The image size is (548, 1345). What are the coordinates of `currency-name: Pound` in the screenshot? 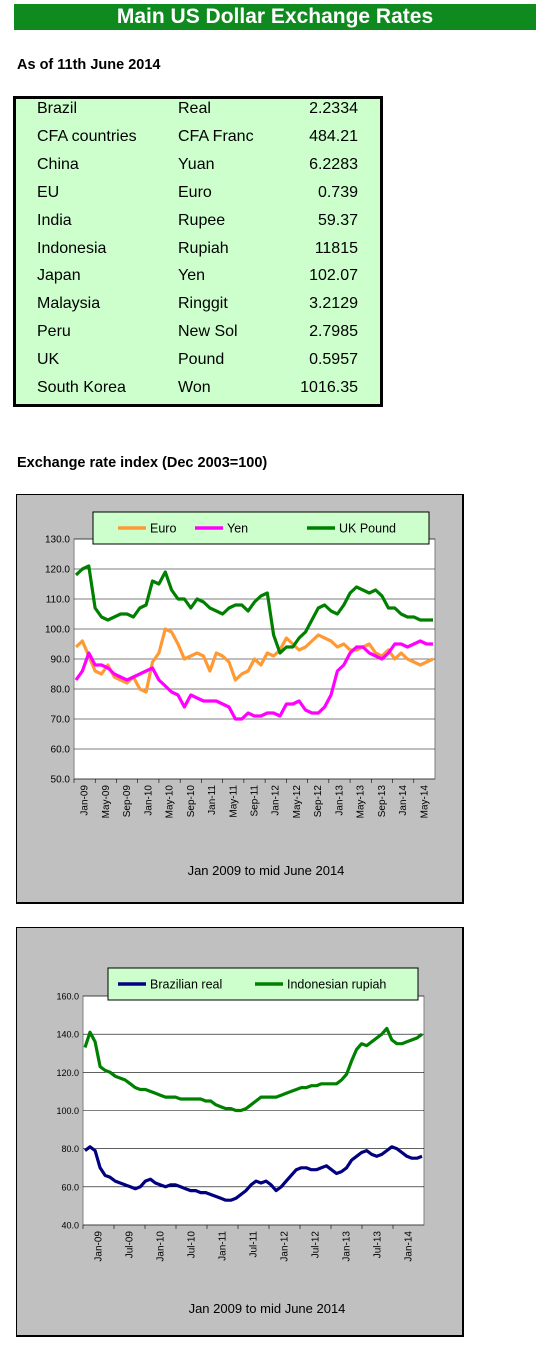 It's located at (201, 360).